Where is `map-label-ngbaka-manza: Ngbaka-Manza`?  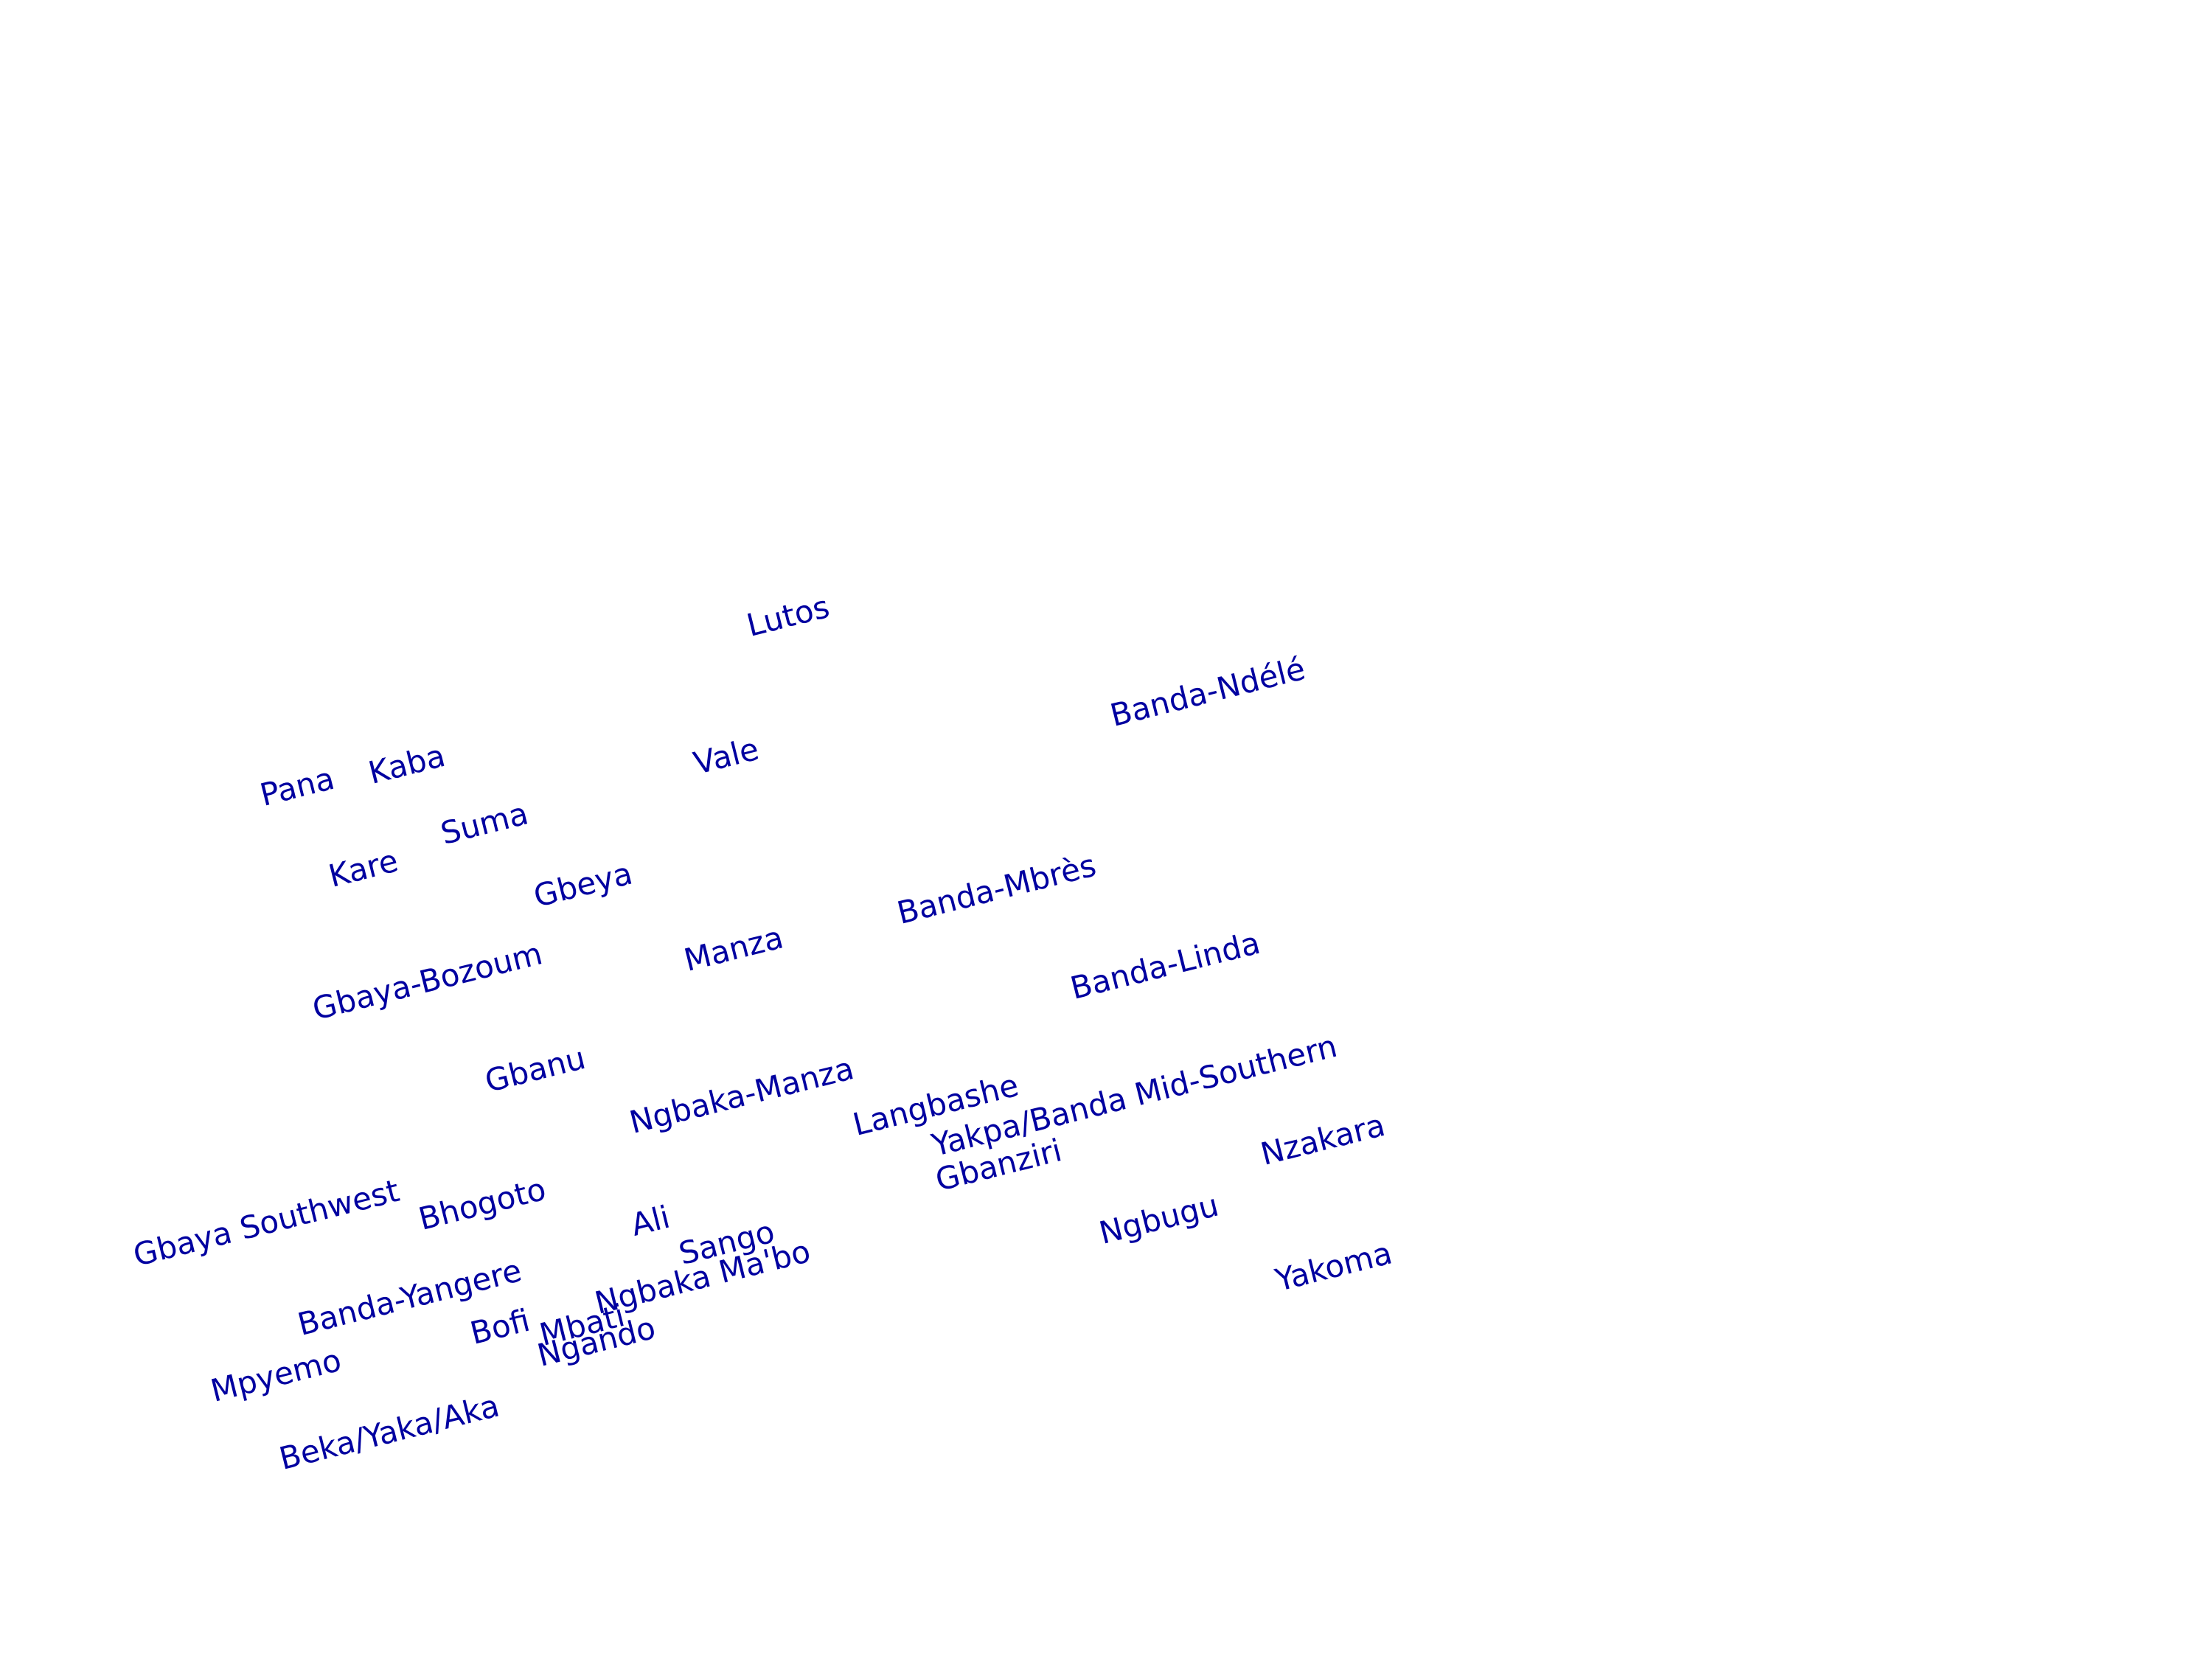 map-label-ngbaka-manza: Ngbaka-Manza is located at coordinates (741, 1095).